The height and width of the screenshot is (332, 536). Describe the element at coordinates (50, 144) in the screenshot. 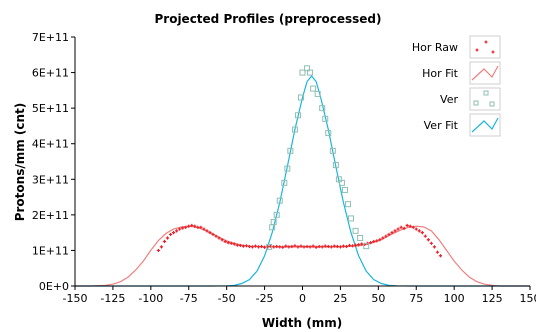

I see `y-tick-label: 4E+11` at that location.